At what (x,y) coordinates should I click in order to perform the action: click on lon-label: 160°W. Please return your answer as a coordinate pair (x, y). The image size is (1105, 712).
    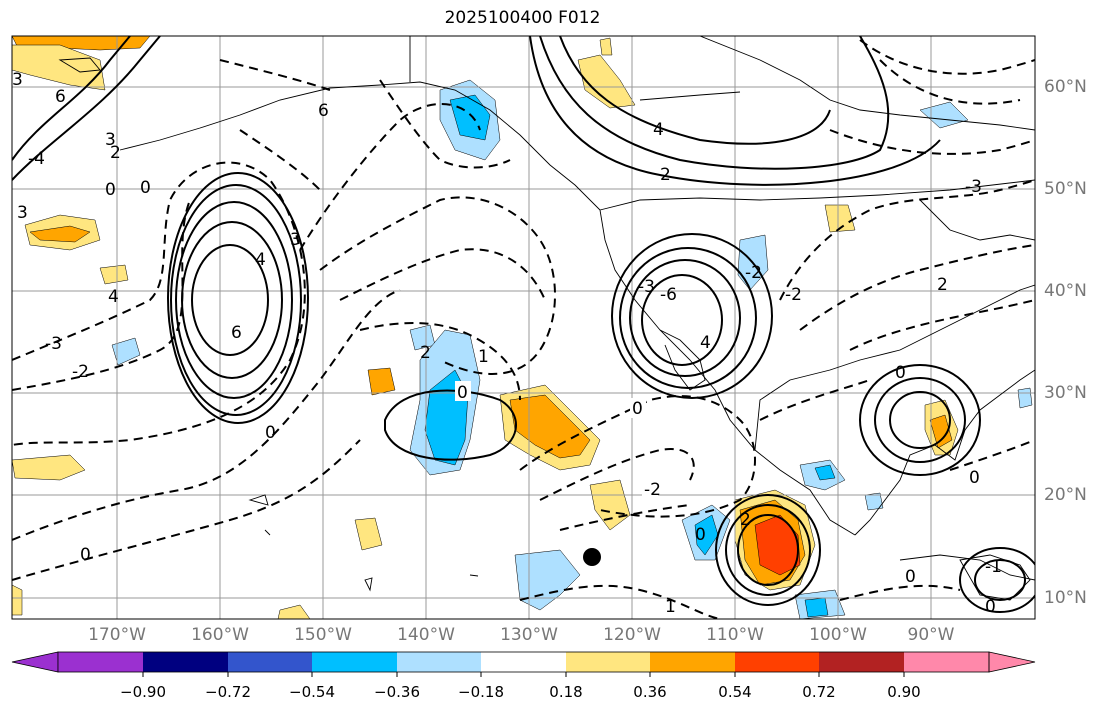
    Looking at the image, I should click on (220, 635).